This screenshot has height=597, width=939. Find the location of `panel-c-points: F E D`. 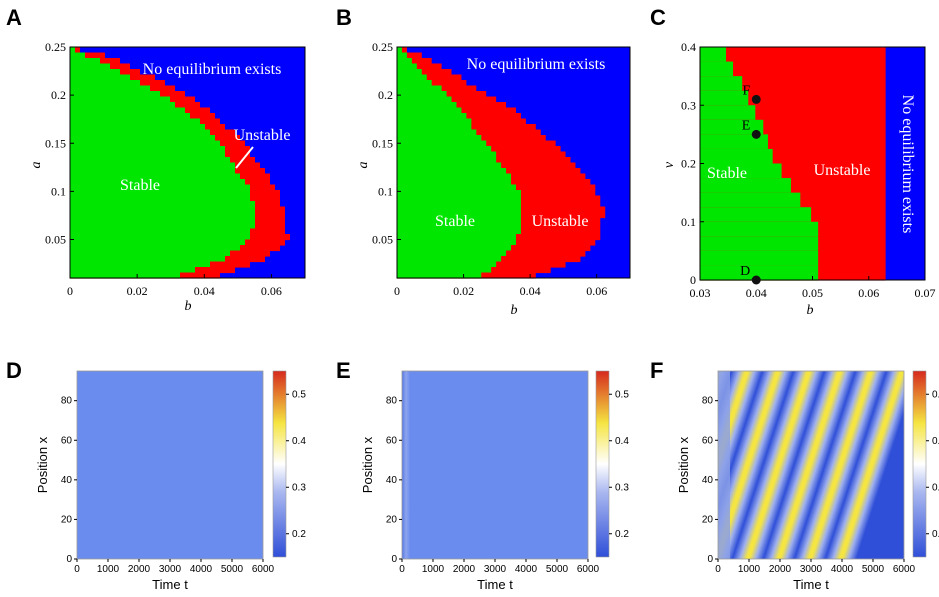

panel-c-points: F E D is located at coordinates (750, 184).